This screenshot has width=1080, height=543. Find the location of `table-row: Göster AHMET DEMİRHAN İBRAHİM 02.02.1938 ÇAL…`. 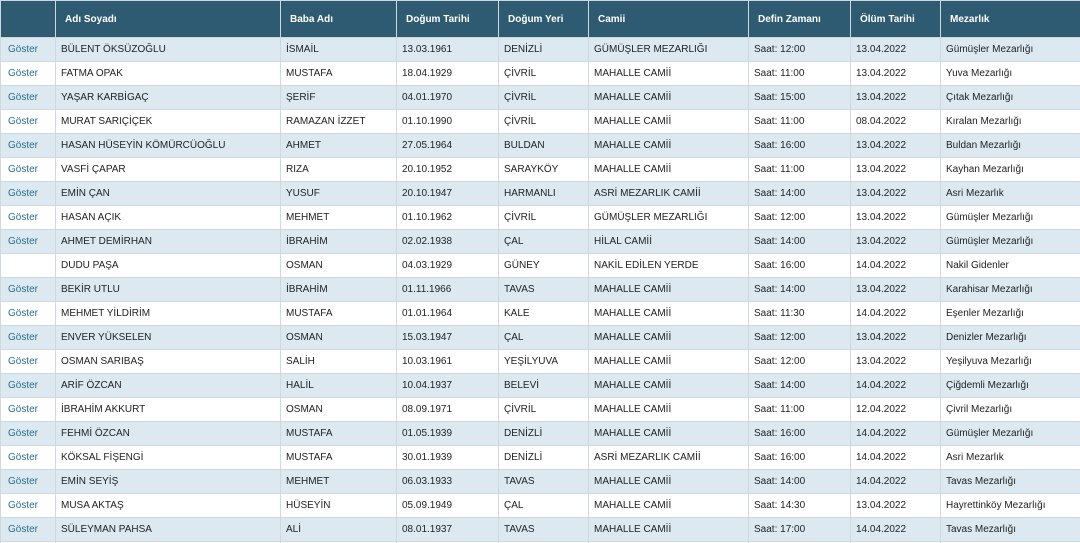

table-row: Göster AHMET DEMİRHAN İBRAHİM 02.02.1938 ÇAL… is located at coordinates (540, 241).